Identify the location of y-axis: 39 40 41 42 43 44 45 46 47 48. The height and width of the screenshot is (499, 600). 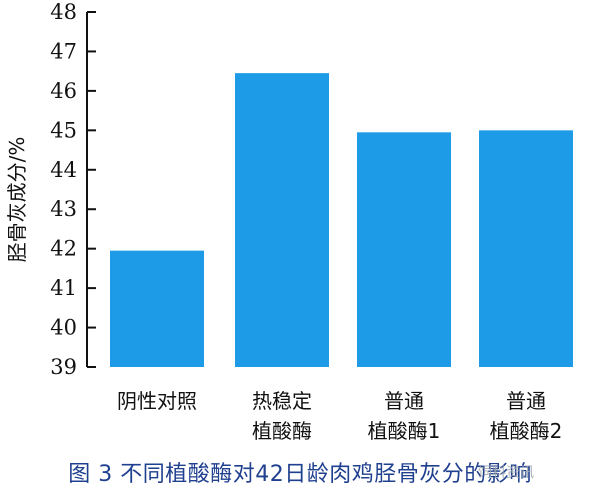
(73, 189).